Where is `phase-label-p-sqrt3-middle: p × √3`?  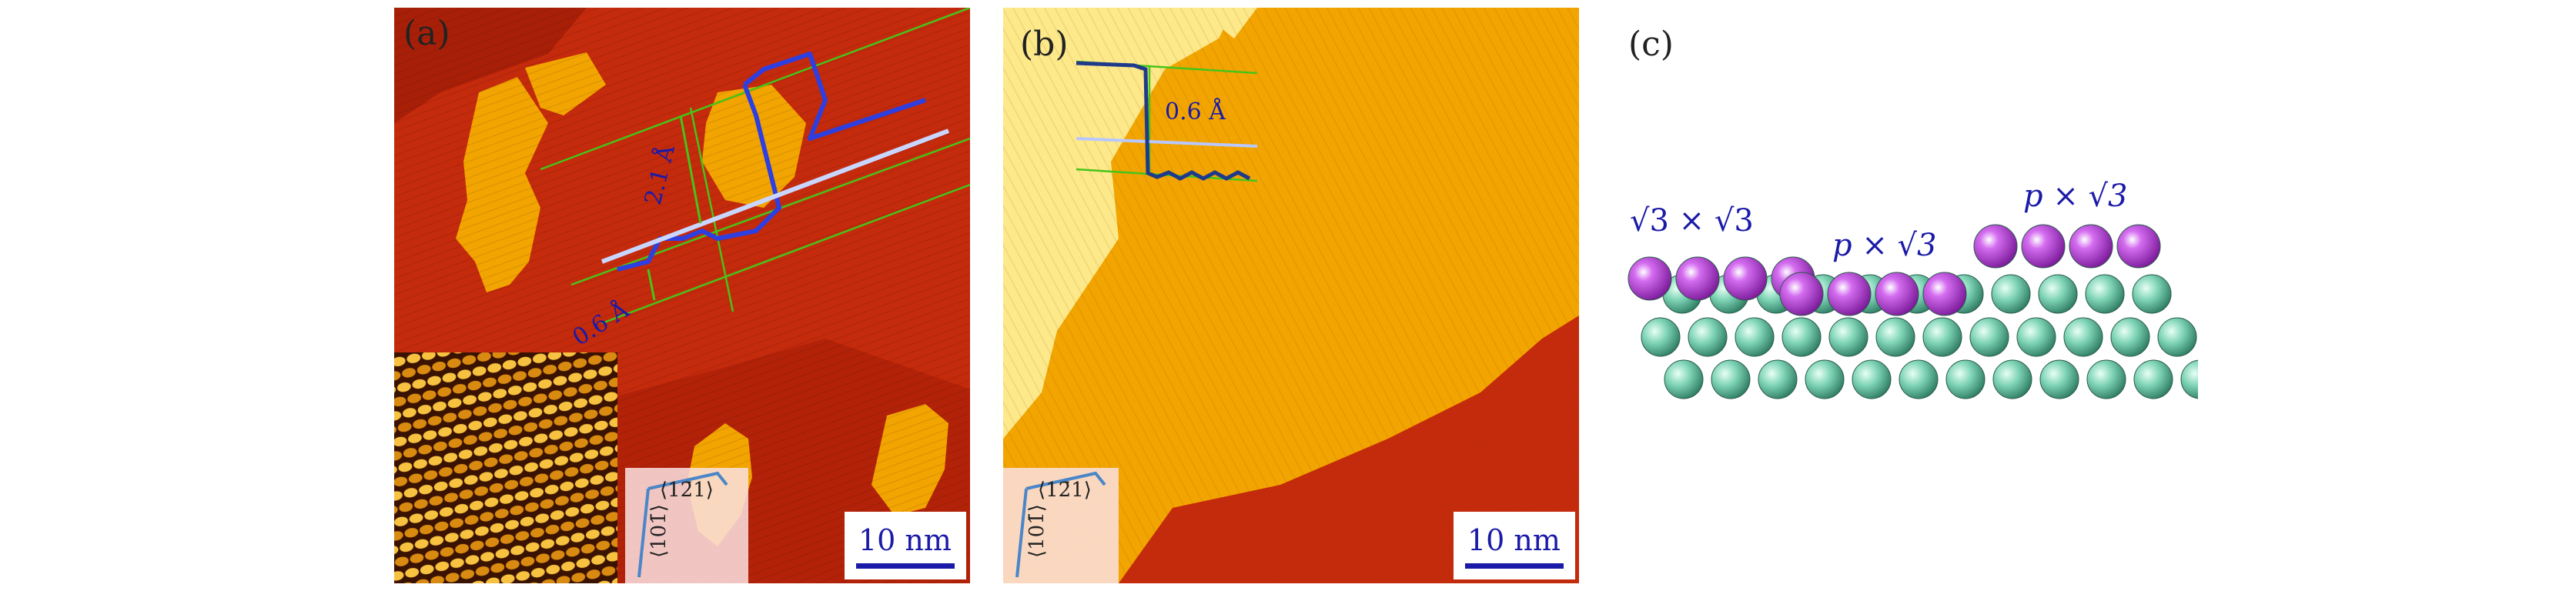 phase-label-p-sqrt3-middle: p × √3 is located at coordinates (1885, 245).